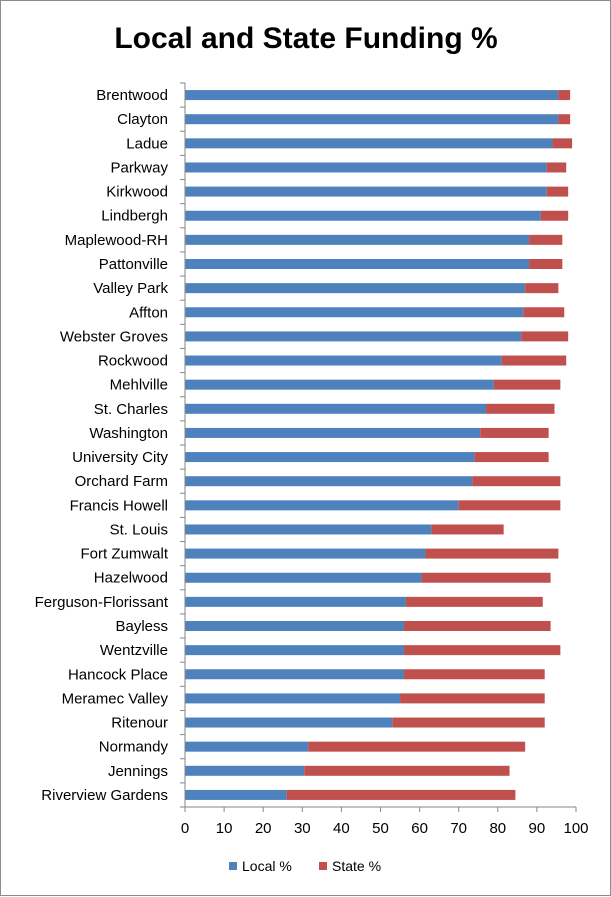 The height and width of the screenshot is (897, 611). Describe the element at coordinates (139, 385) in the screenshot. I see `category-label: Mehlville` at that location.